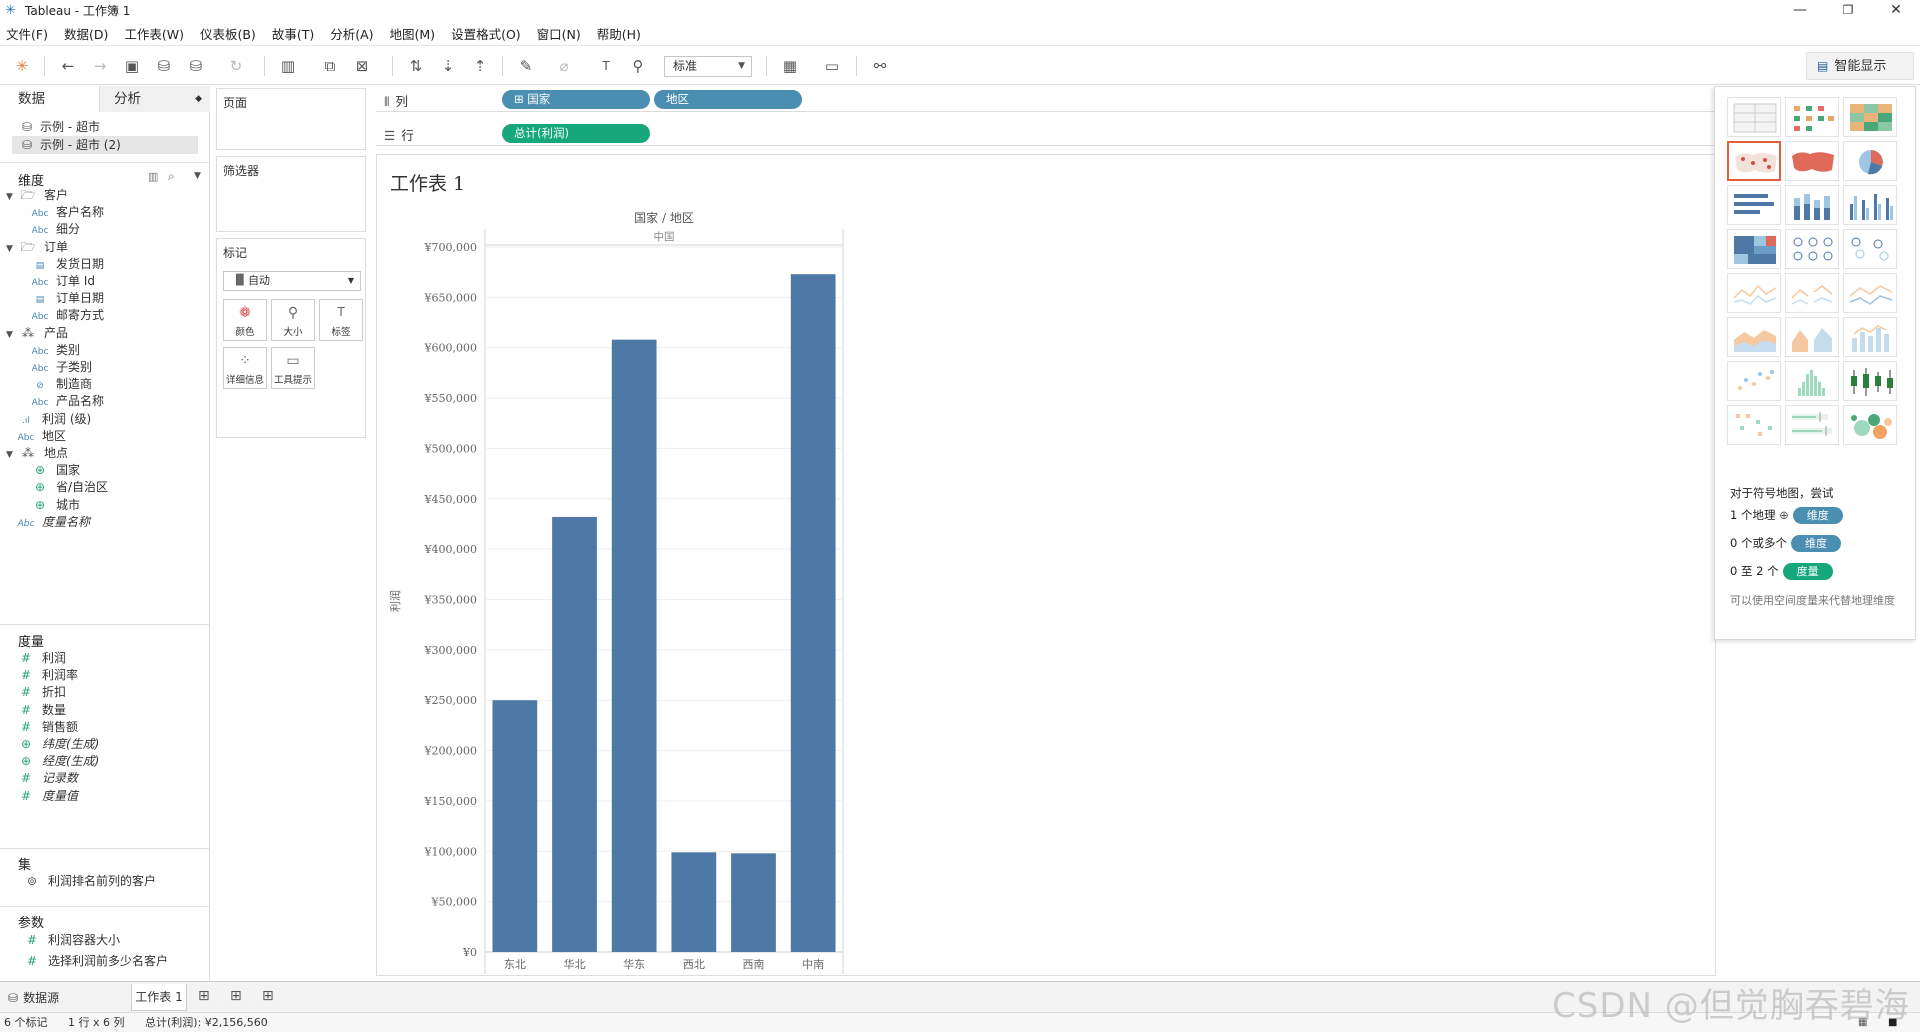 Image resolution: width=1920 pixels, height=1032 pixels. I want to click on gantt-chart-icon, so click(1754, 425).